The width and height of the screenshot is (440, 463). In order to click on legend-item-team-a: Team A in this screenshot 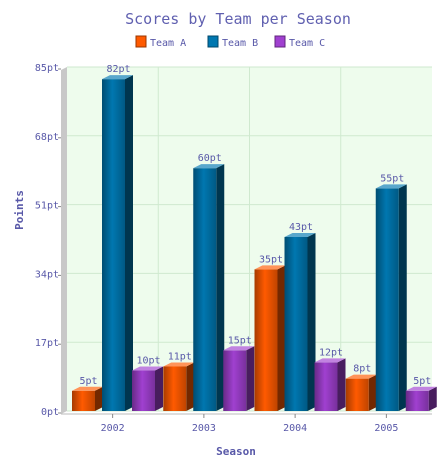, I will do `click(160, 42)`.